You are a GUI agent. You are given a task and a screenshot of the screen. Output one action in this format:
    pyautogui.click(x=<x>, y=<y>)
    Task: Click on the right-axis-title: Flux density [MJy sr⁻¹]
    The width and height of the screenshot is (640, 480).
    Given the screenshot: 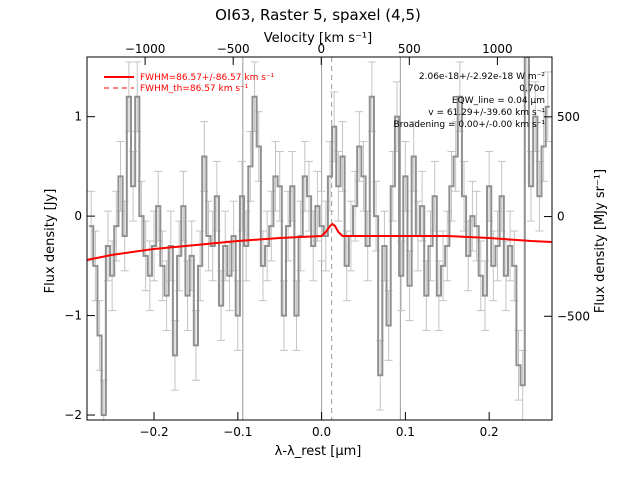 What is the action you would take?
    pyautogui.click(x=600, y=241)
    